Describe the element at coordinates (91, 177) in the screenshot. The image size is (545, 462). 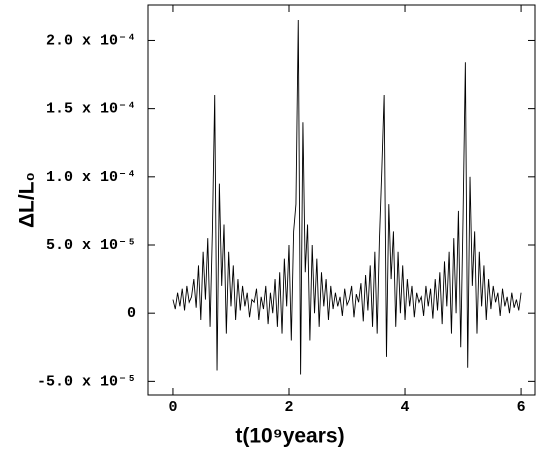
I see `y-tick-label: 1.0 x 10⁻⁴` at that location.